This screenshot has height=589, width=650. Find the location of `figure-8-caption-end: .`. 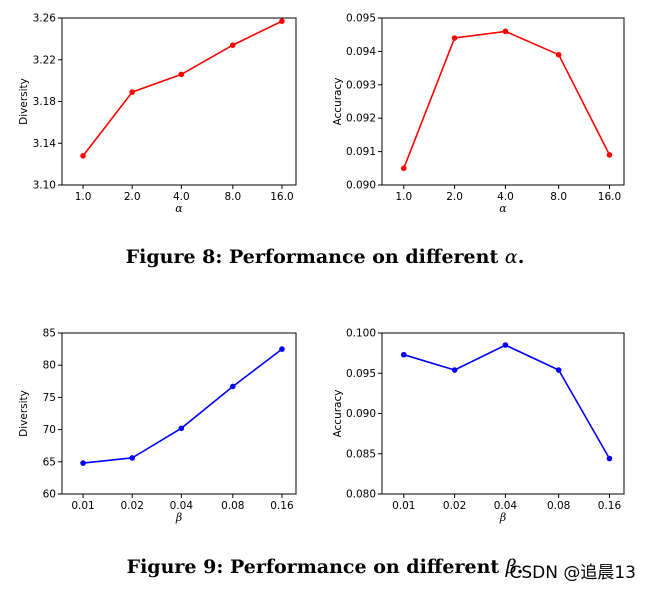

figure-8-caption-end: . is located at coordinates (521, 257).